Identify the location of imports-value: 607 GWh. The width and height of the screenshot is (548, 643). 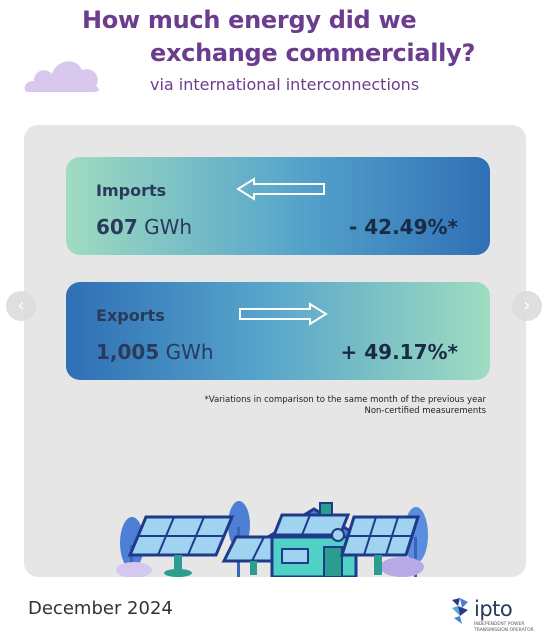
(144, 227).